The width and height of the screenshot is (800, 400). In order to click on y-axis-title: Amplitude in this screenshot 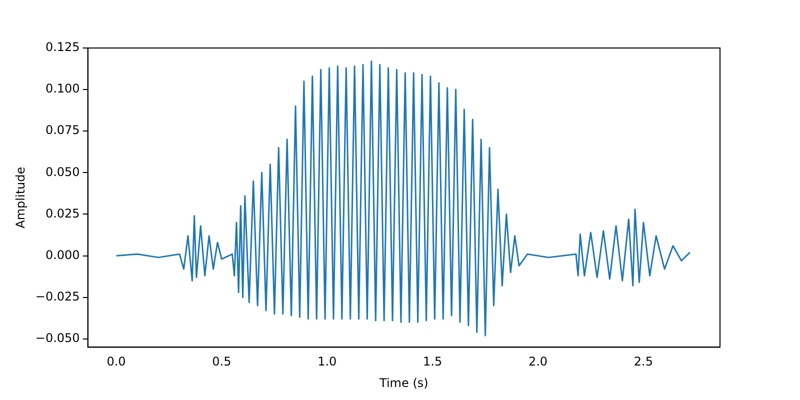, I will do `click(20, 197)`.